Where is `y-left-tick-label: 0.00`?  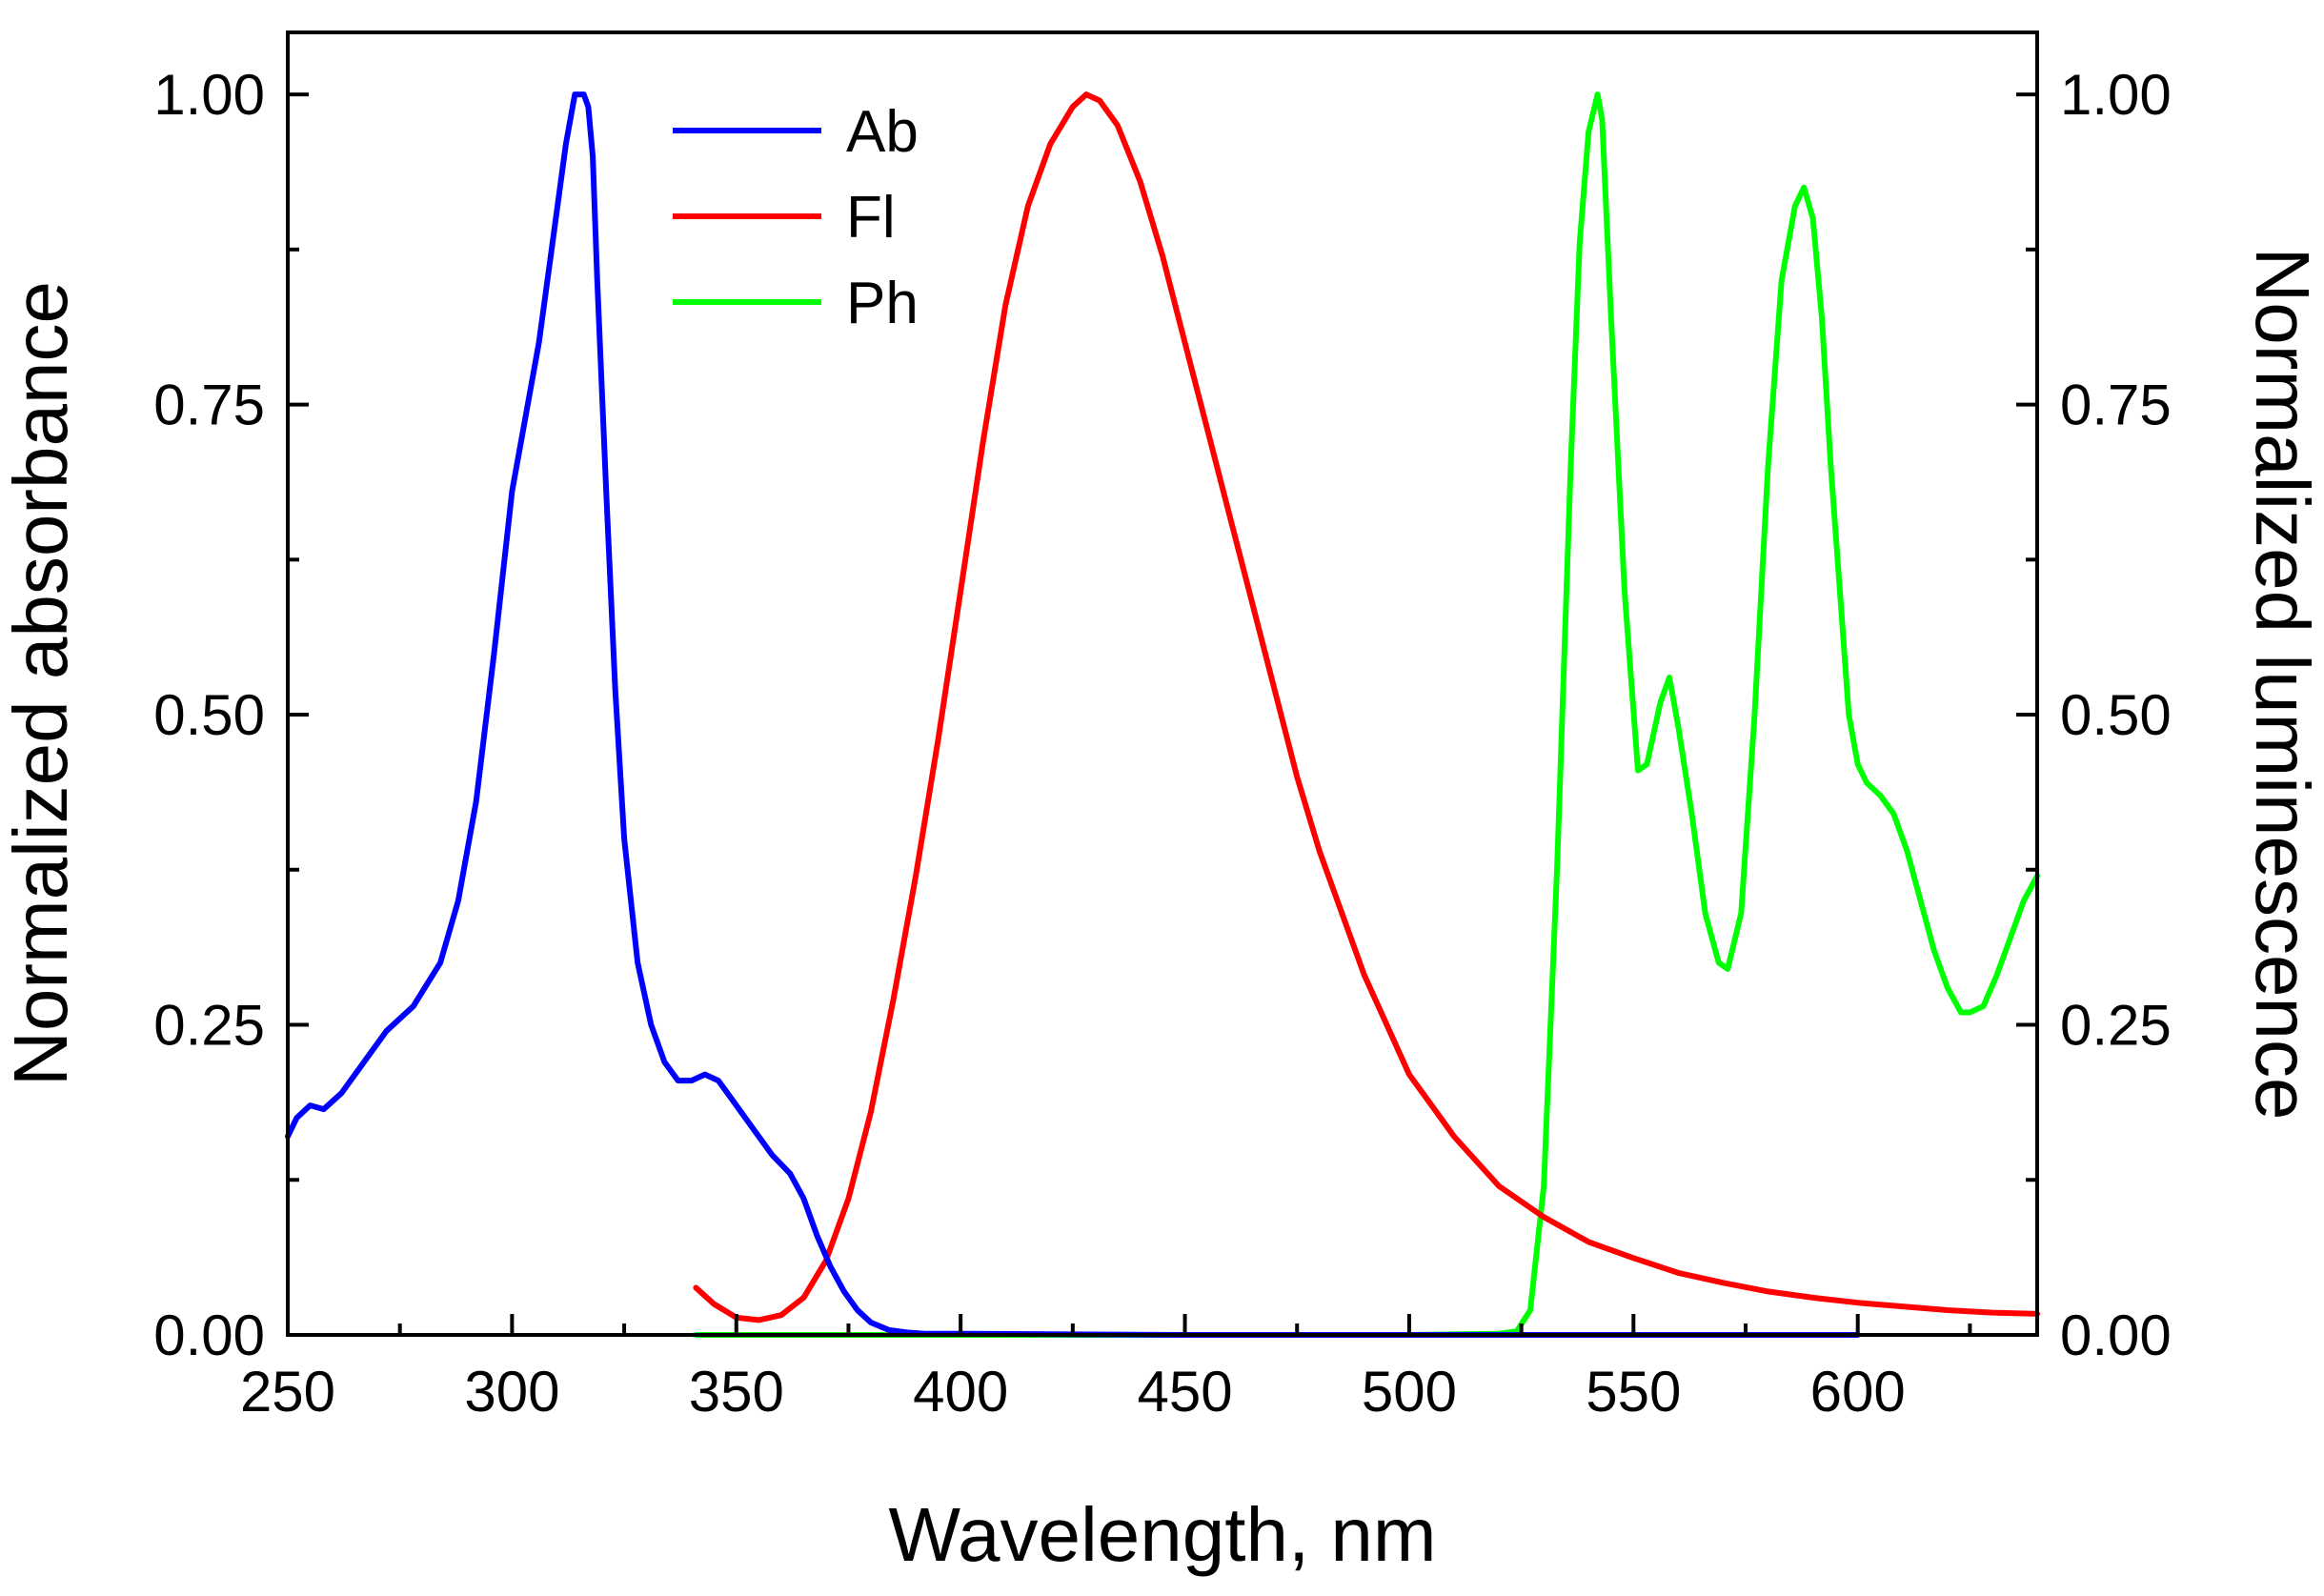 y-left-tick-label: 0.00 is located at coordinates (209, 1335).